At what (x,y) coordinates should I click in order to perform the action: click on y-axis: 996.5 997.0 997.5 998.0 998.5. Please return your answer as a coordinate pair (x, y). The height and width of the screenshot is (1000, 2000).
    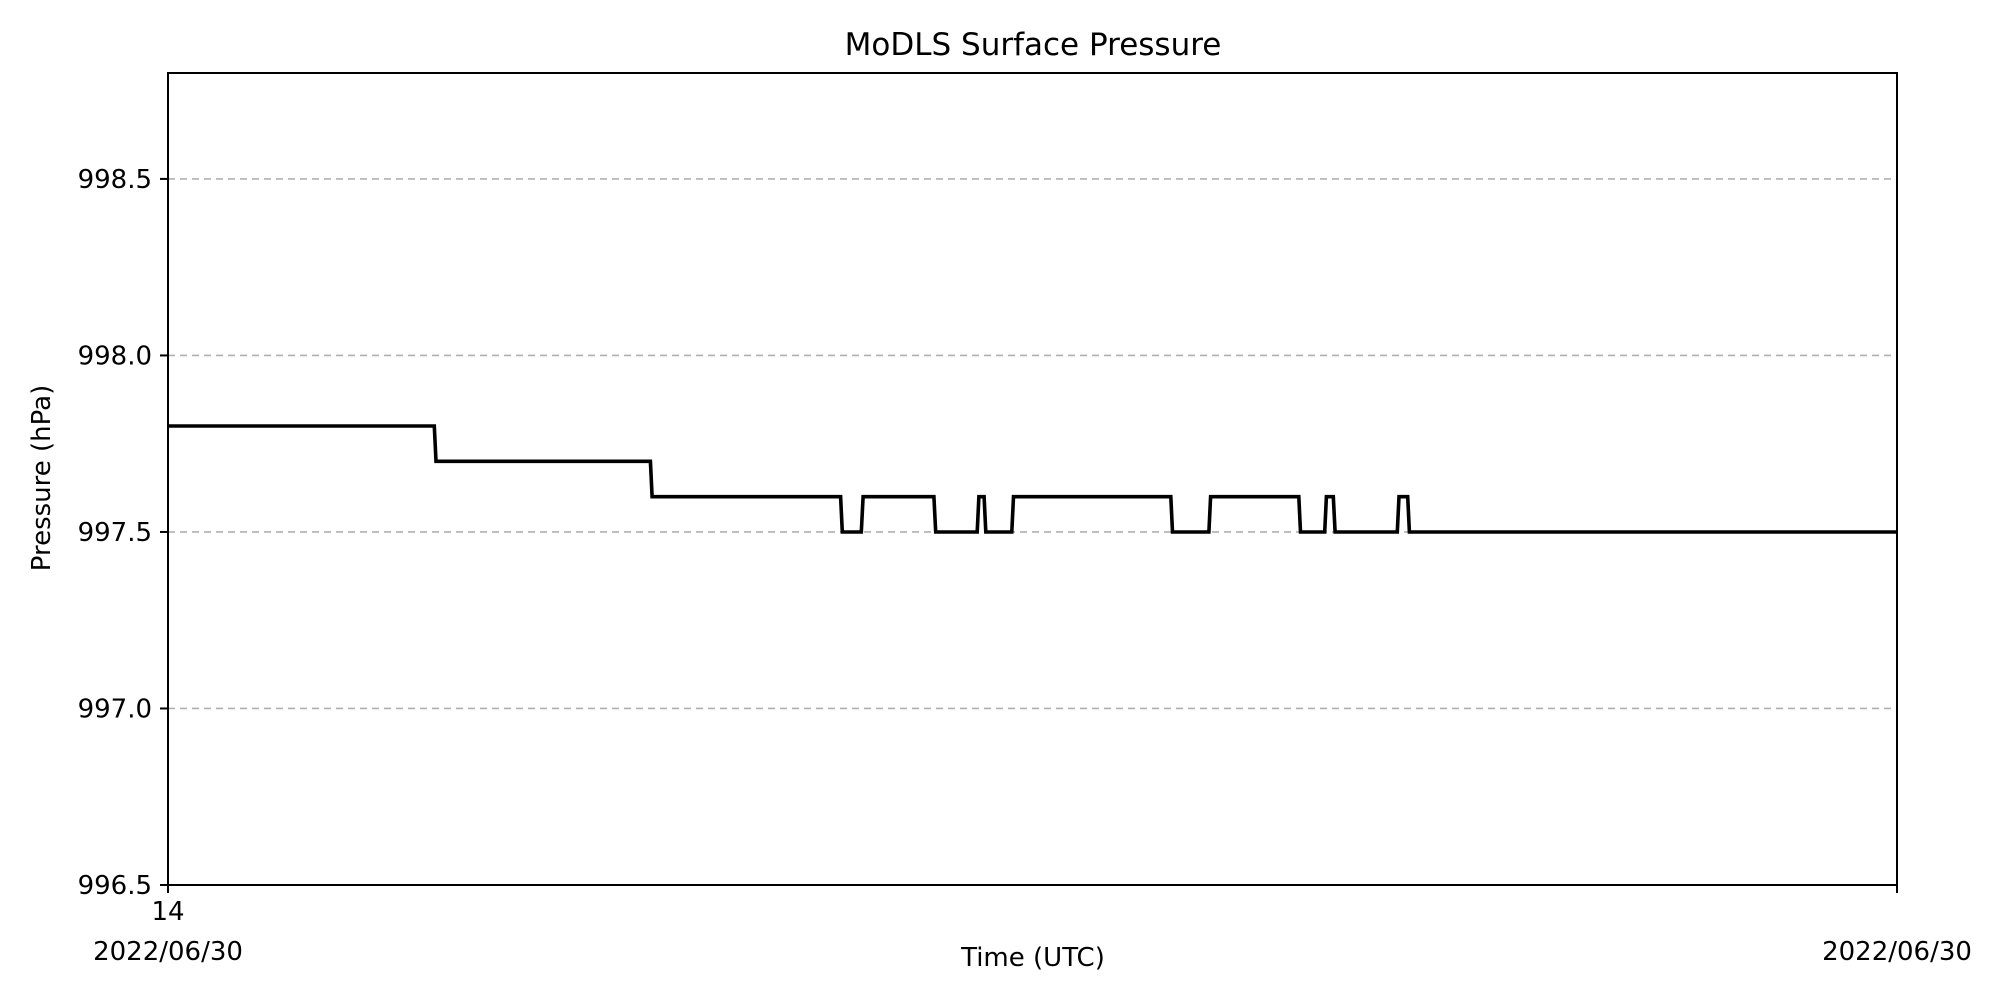
    Looking at the image, I should click on (123, 533).